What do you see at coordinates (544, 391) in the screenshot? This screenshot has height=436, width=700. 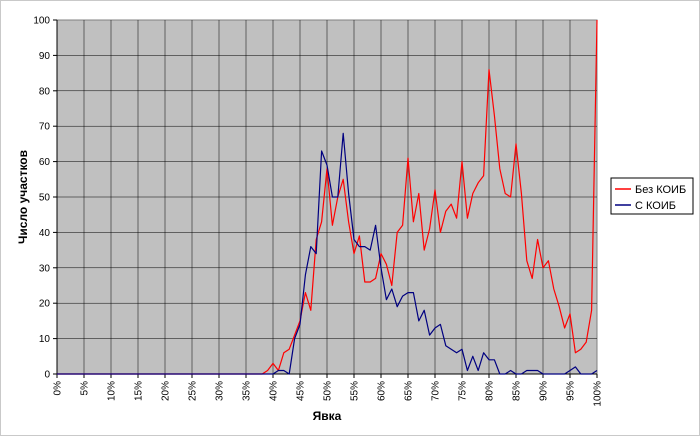 I see `x-tick-label: 90%` at bounding box center [544, 391].